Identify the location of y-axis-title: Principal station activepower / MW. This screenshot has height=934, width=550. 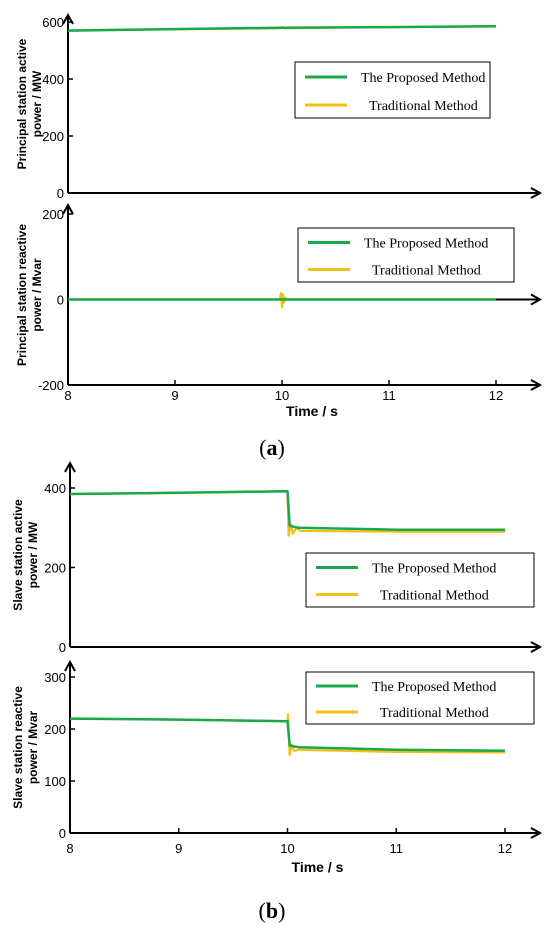
(29, 103).